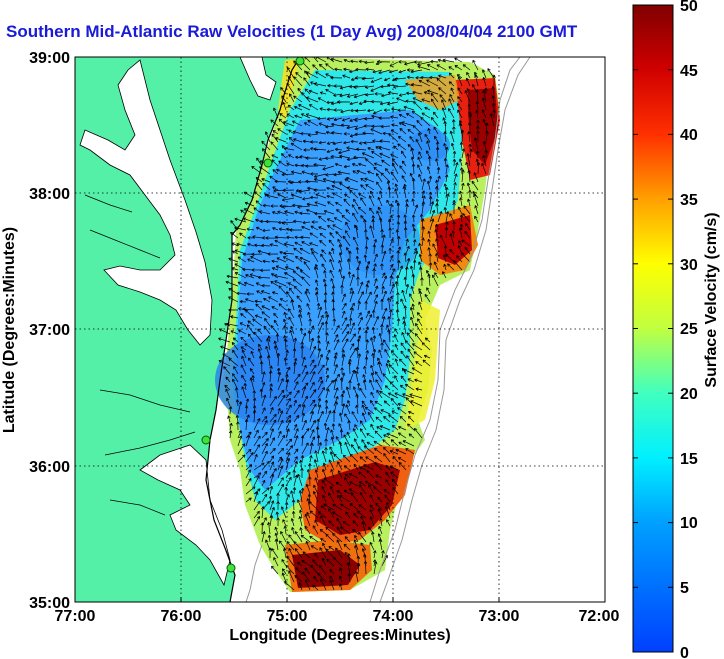  I want to click on x-axis-label: Longitude (Degrees:Minutes), so click(339, 635).